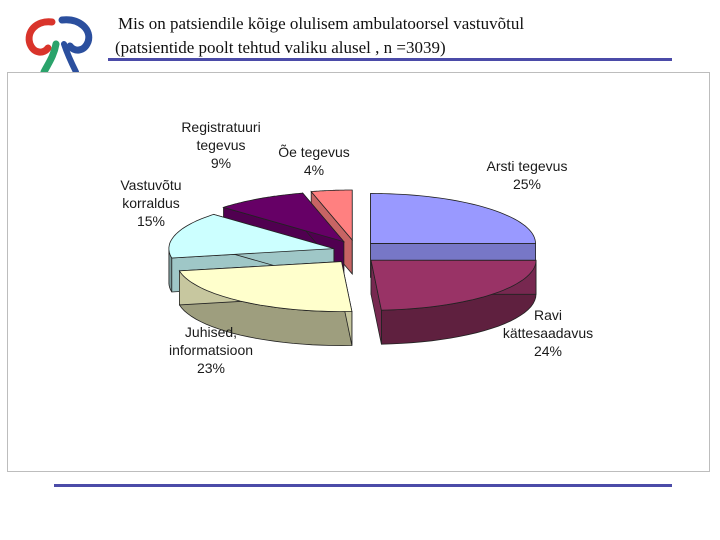 The width and height of the screenshot is (720, 540). I want to click on slice-name-line: tegevus, so click(220, 145).